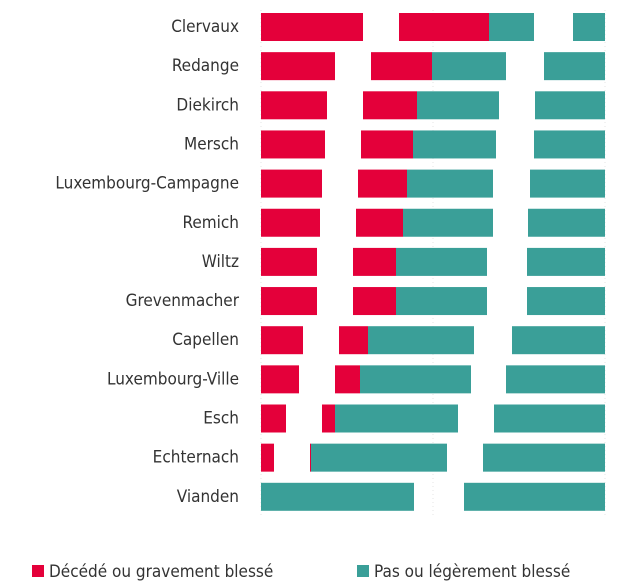 This screenshot has width=619, height=581. Describe the element at coordinates (208, 497) in the screenshot. I see `y-tick-label: Vianden` at that location.